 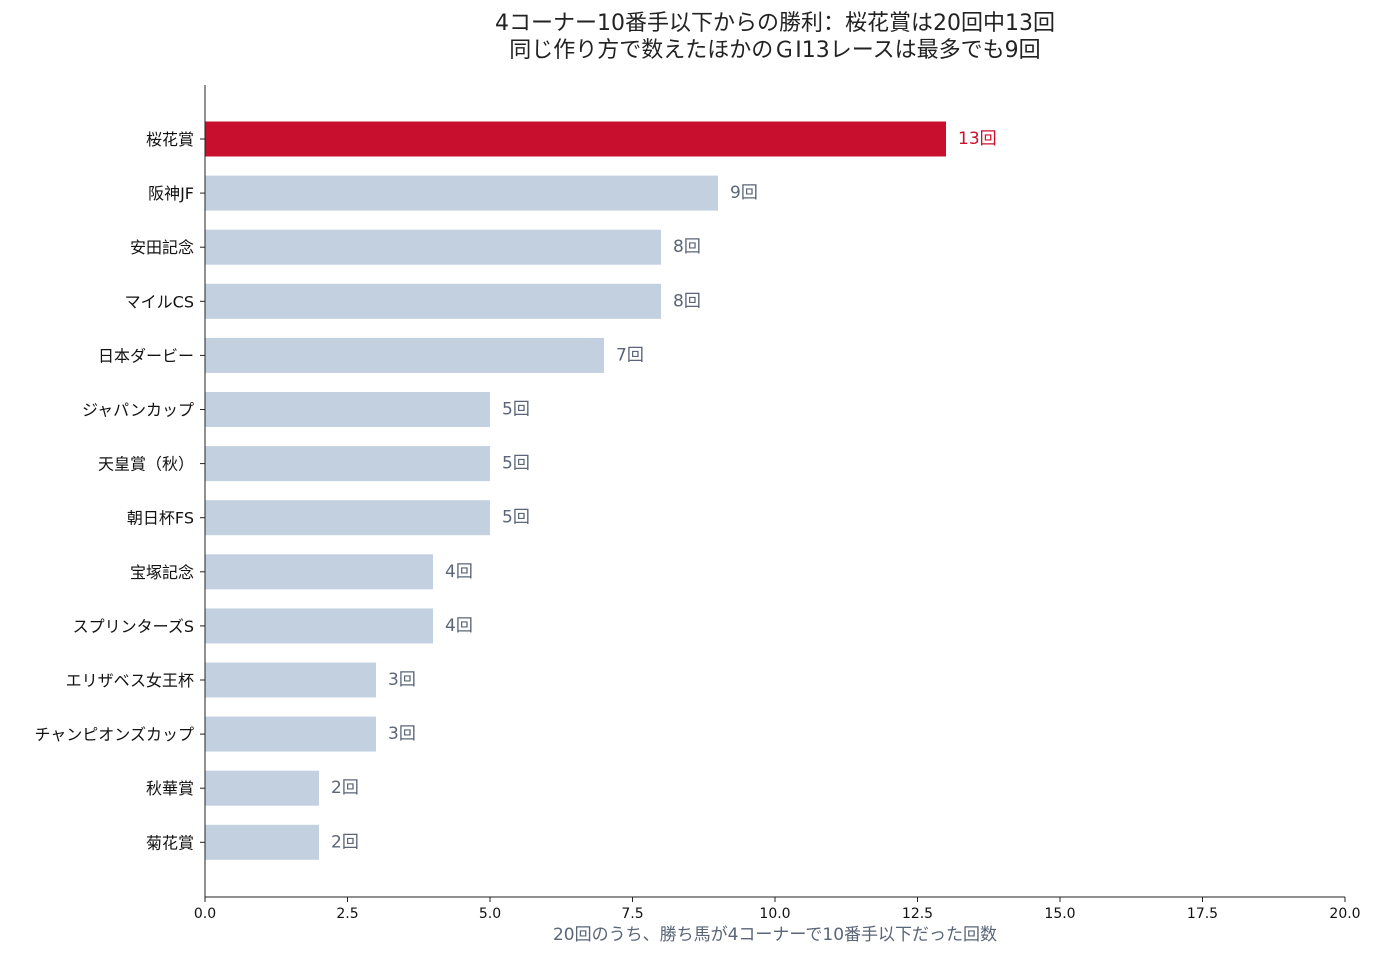 What do you see at coordinates (516, 518) in the screenshot?
I see `value-label-7: 5回` at bounding box center [516, 518].